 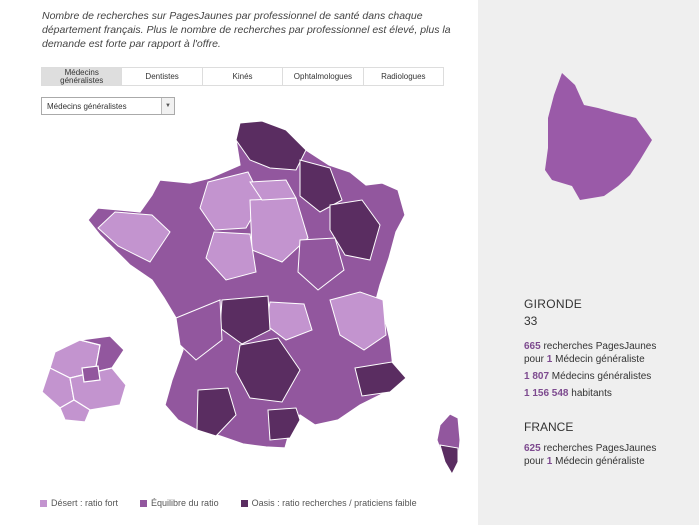 What do you see at coordinates (598, 448) in the screenshot?
I see `france-searches-text-a: recherches PagesJaunes` at bounding box center [598, 448].